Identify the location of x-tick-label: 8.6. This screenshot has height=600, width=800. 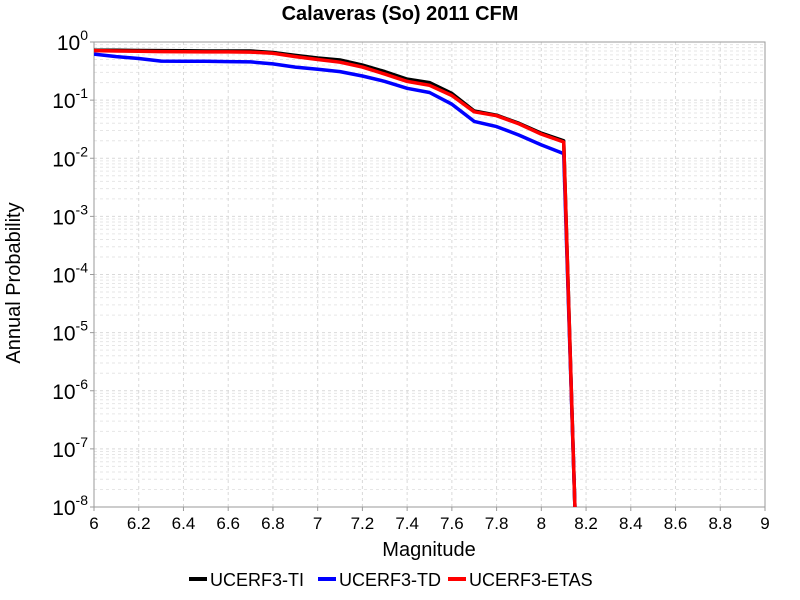
(676, 523).